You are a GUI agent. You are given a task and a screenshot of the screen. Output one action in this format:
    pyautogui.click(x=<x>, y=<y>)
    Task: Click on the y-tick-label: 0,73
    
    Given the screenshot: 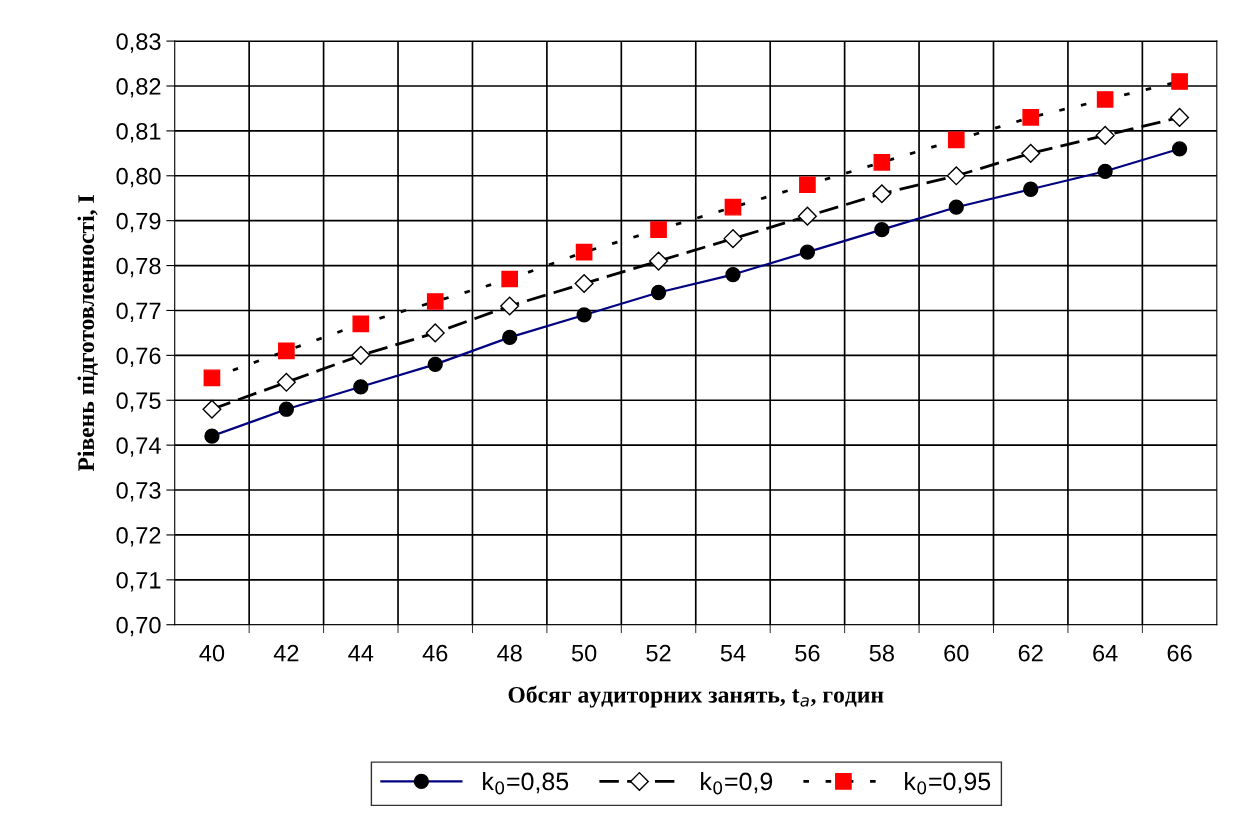 What is the action you would take?
    pyautogui.click(x=138, y=492)
    